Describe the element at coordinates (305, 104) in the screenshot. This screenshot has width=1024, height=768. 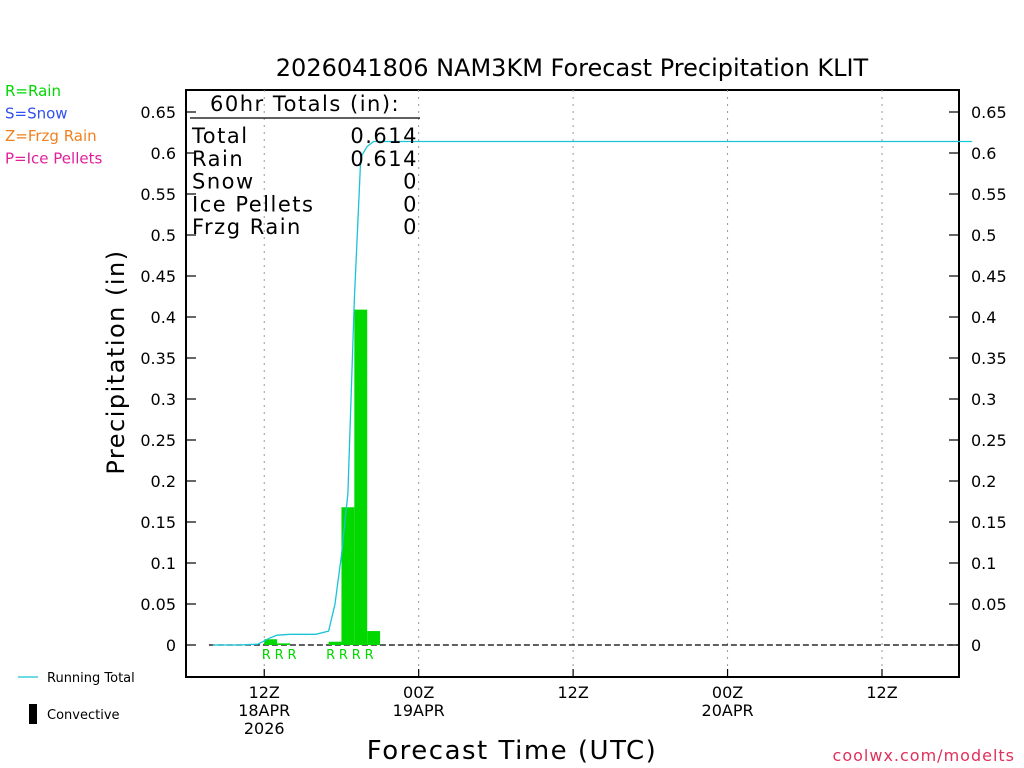
I see `totals-title: 60hr Totals (in):` at that location.